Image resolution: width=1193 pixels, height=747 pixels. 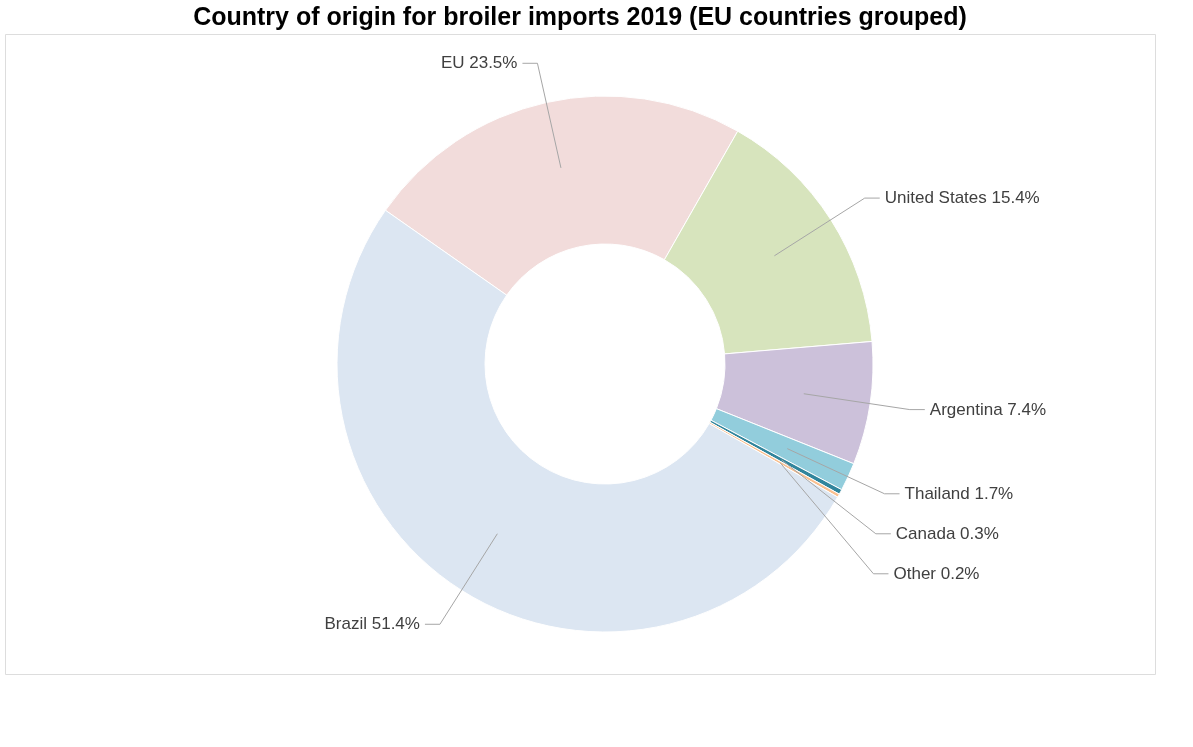 What do you see at coordinates (580, 16) in the screenshot?
I see `chart-title: Country of origin for broiler imports 2019 (EU countries grouped)` at bounding box center [580, 16].